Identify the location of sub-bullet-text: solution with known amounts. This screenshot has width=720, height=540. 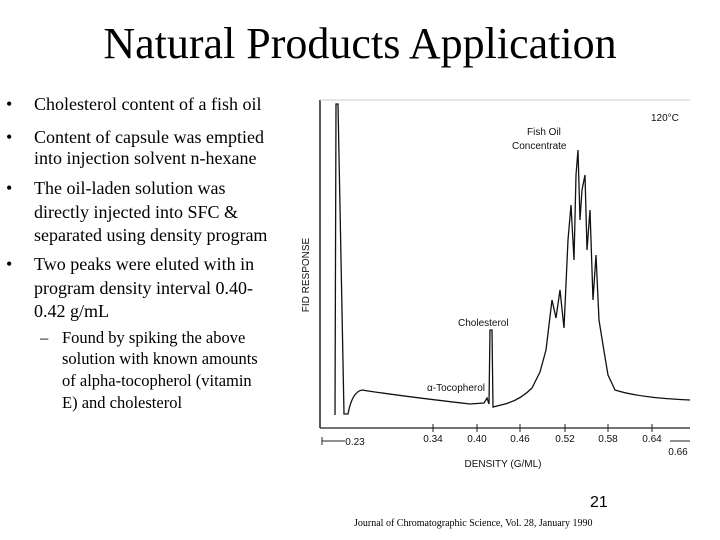
(160, 358).